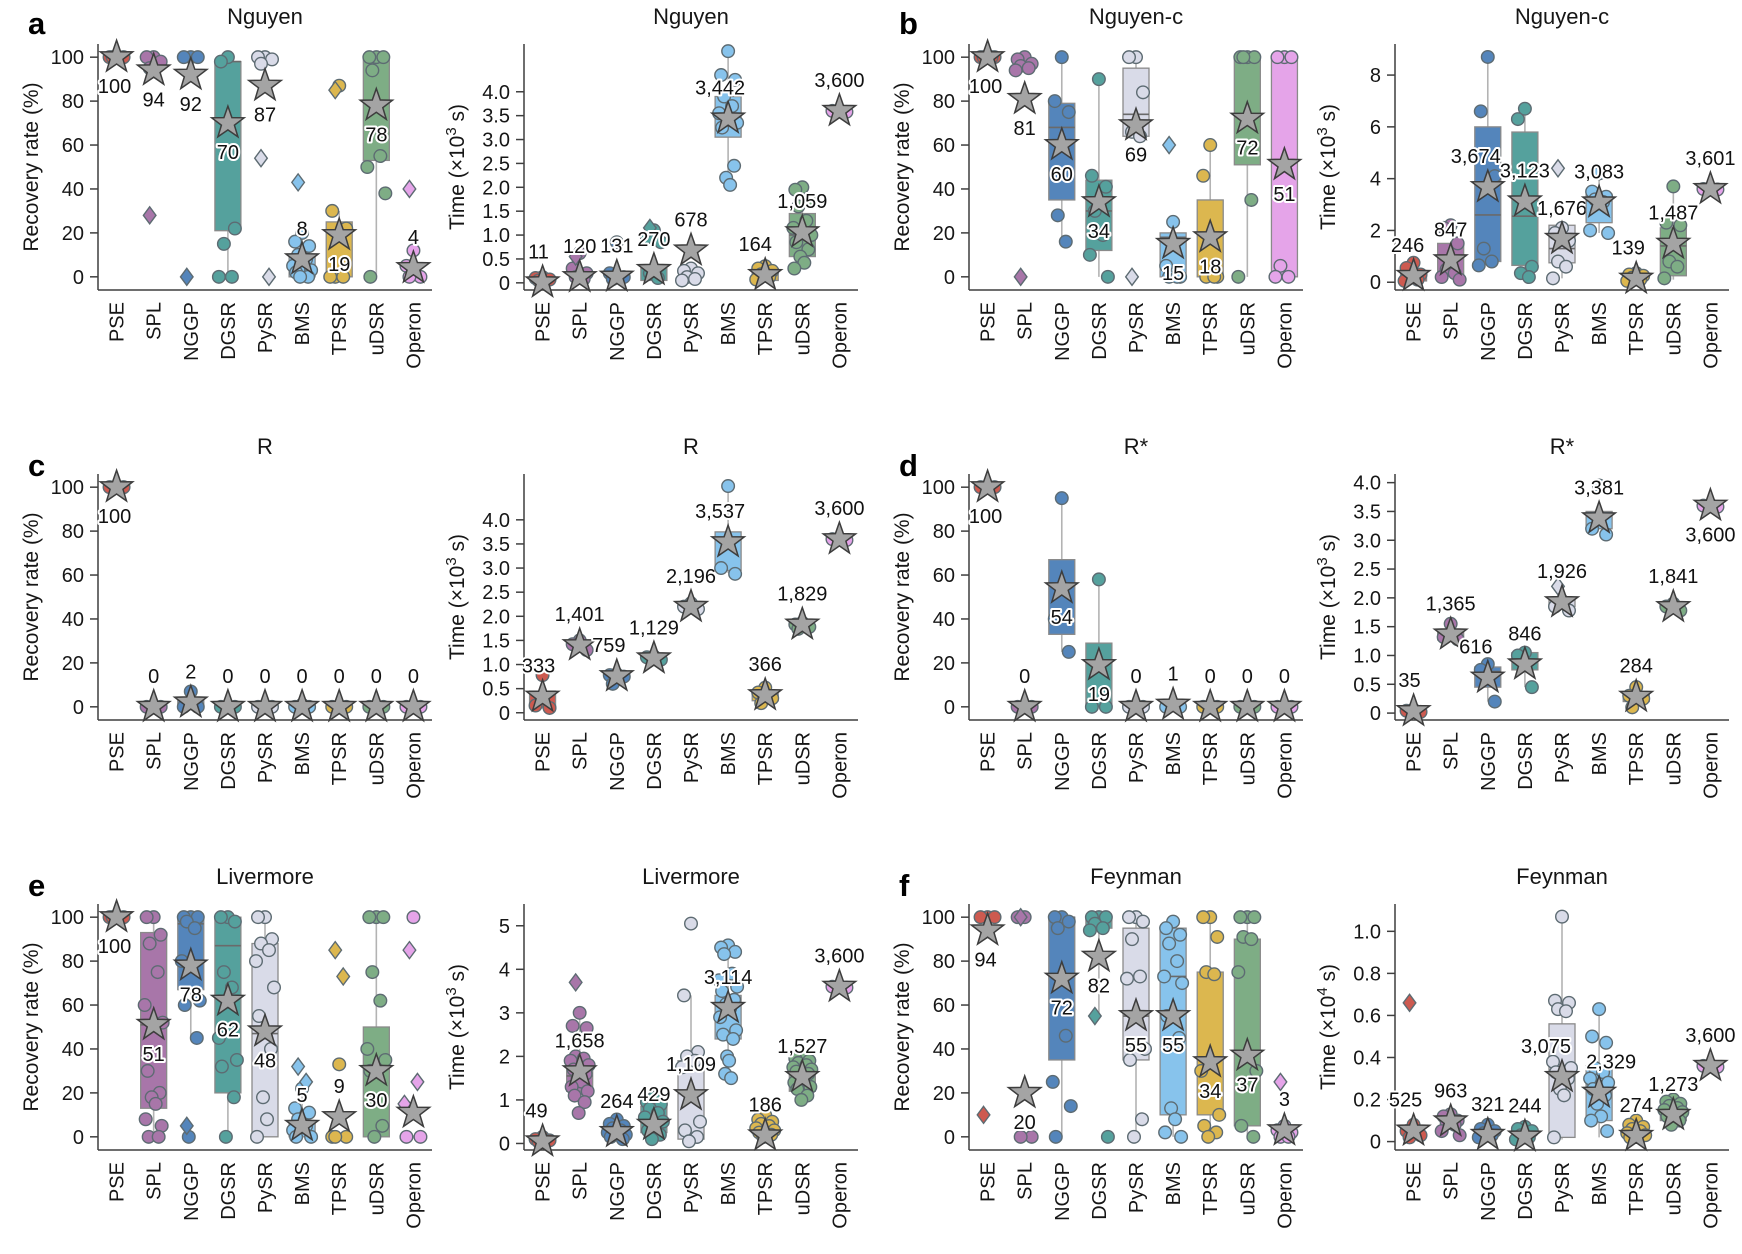 This screenshot has width=1742, height=1254. Describe the element at coordinates (229, 331) in the screenshot. I see `x-tick-label: DGSR` at that location.